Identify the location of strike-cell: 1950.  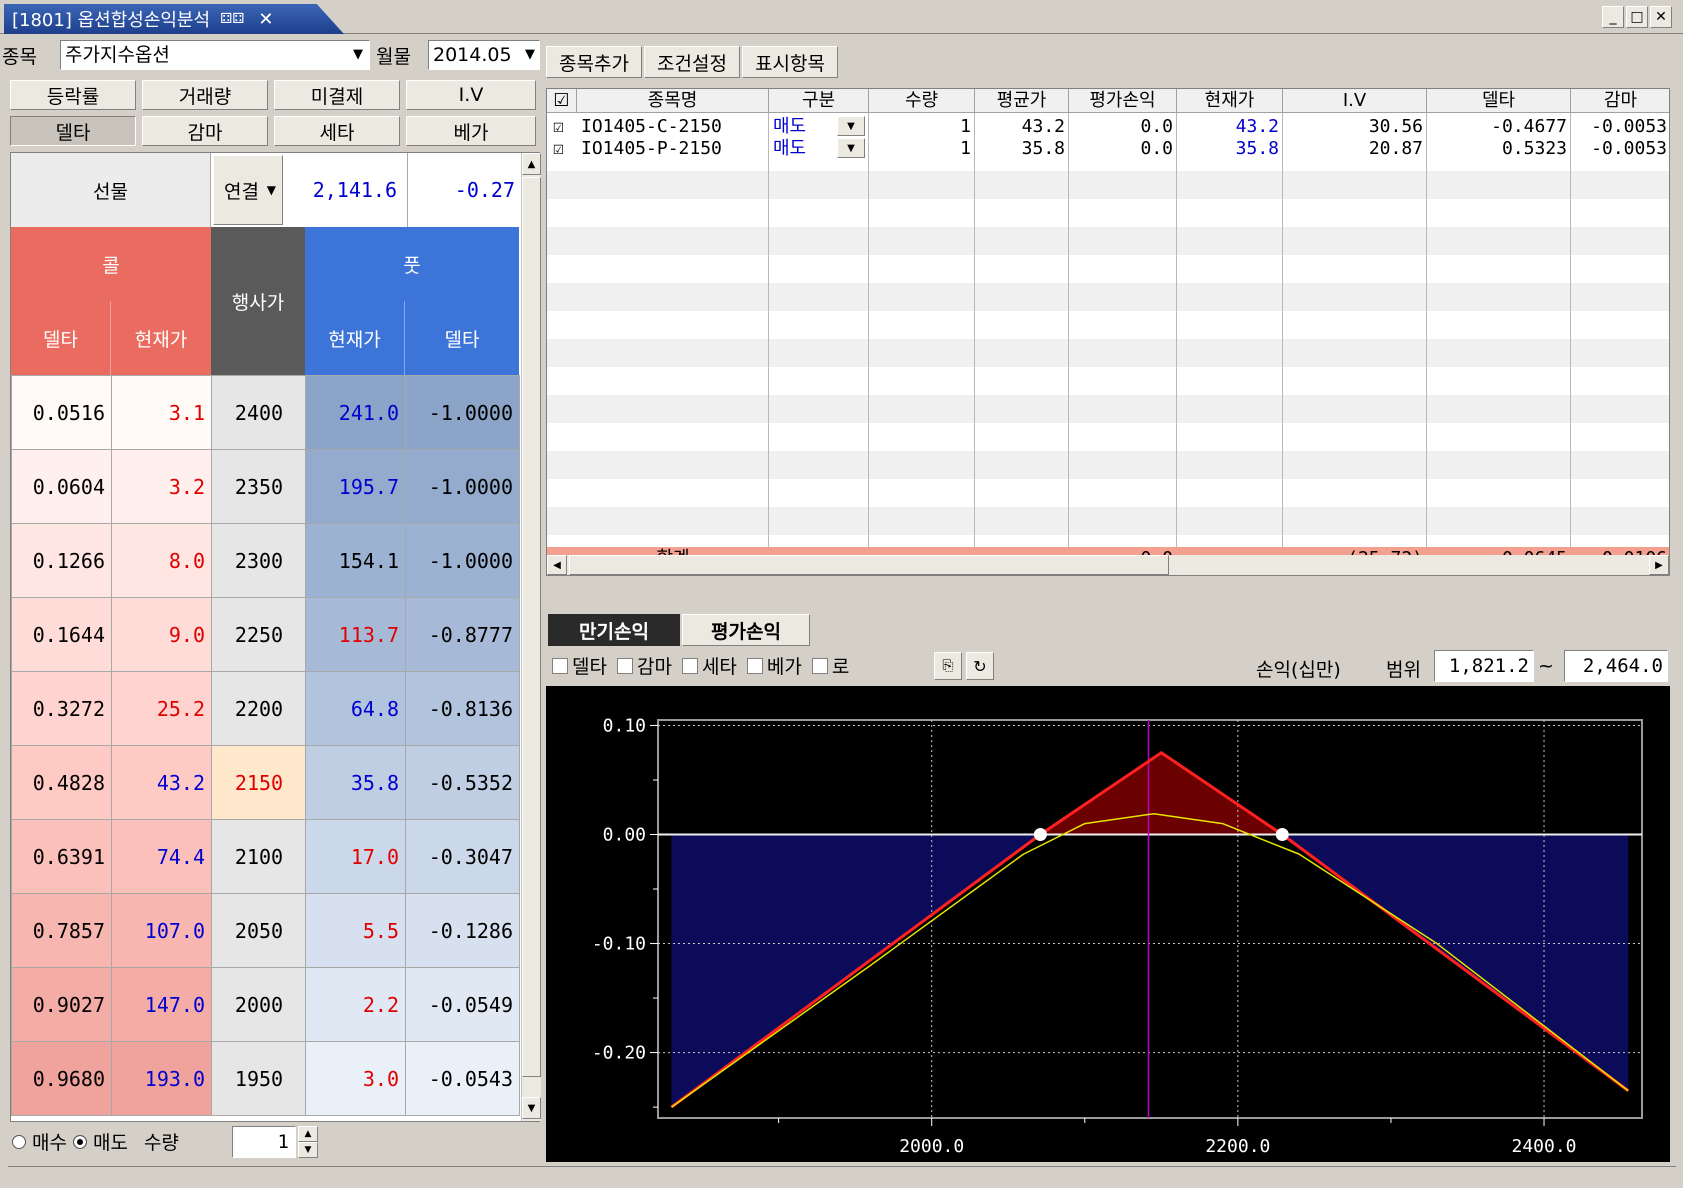
(258, 1078).